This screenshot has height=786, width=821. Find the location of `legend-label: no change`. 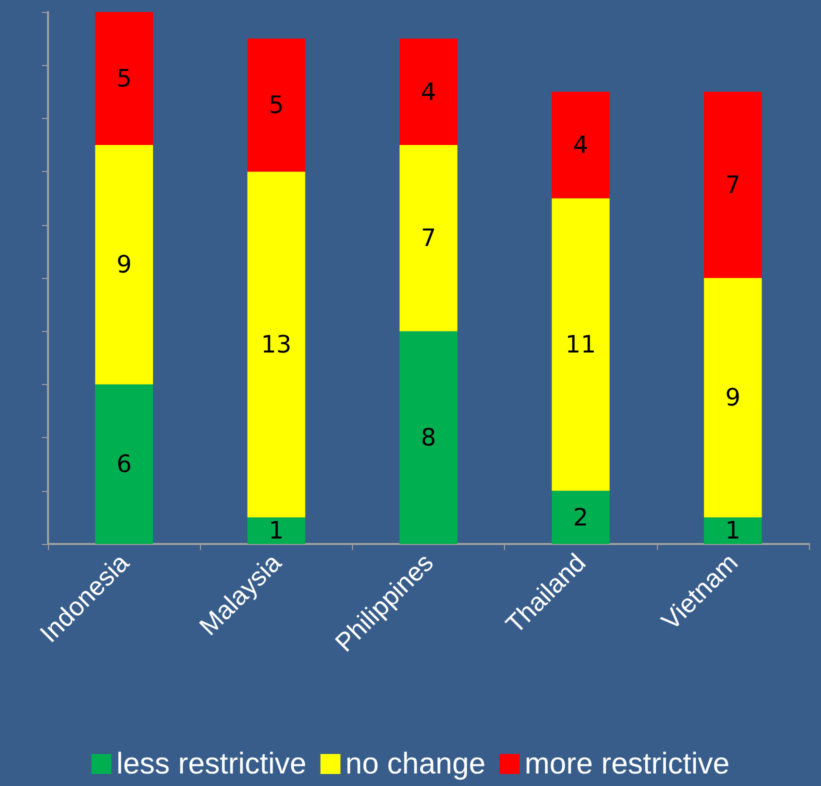

legend-label: no change is located at coordinates (415, 764).